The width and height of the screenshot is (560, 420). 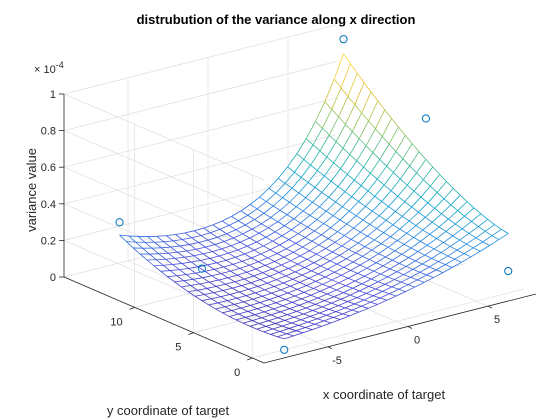 What do you see at coordinates (53, 278) in the screenshot?
I see `z-tick-label: 0` at bounding box center [53, 278].